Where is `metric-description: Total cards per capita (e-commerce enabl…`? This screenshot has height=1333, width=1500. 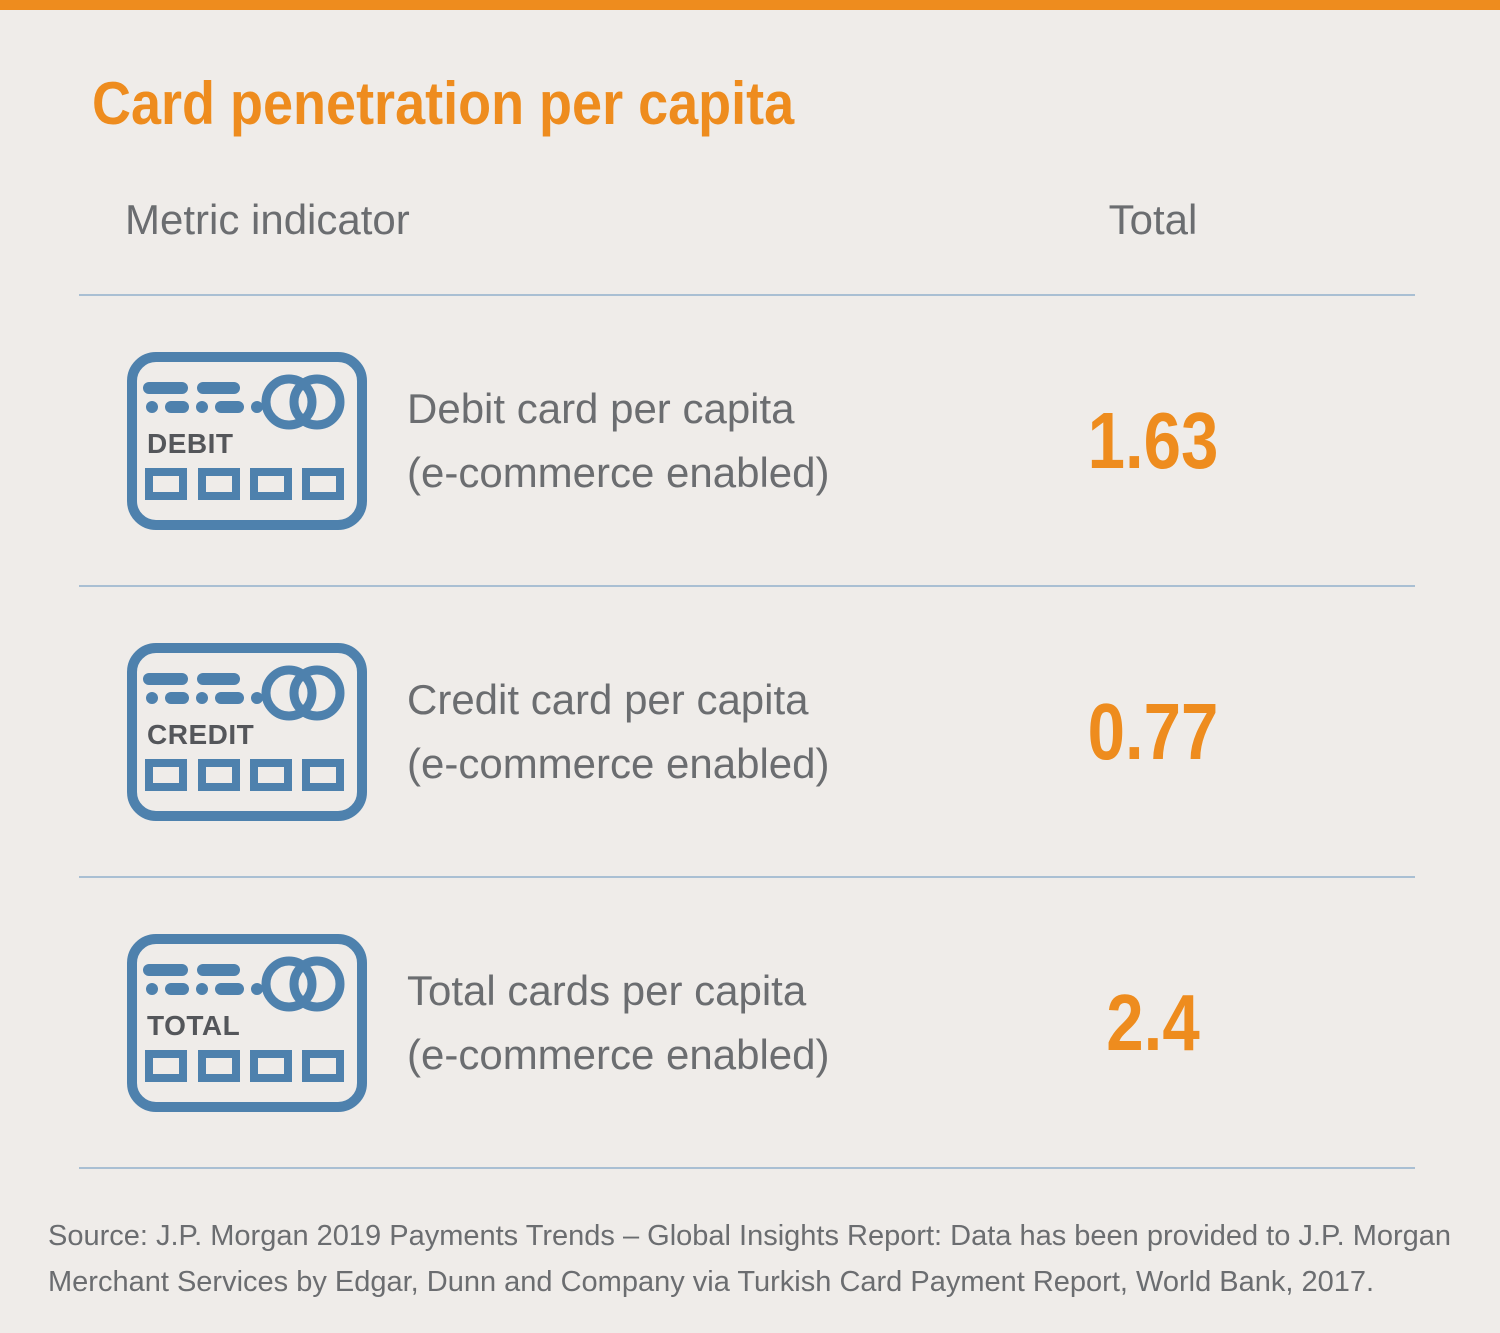 metric-description: Total cards per capita (e-commerce enabl… is located at coordinates (618, 1023).